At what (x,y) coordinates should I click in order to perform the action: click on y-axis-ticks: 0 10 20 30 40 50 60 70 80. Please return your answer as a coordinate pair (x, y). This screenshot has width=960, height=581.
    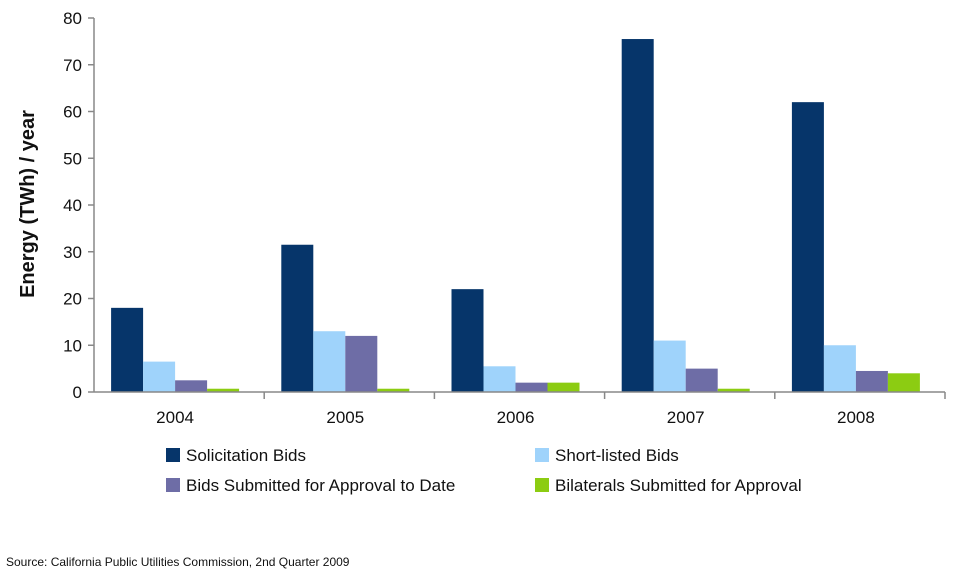
    Looking at the image, I should click on (78, 205).